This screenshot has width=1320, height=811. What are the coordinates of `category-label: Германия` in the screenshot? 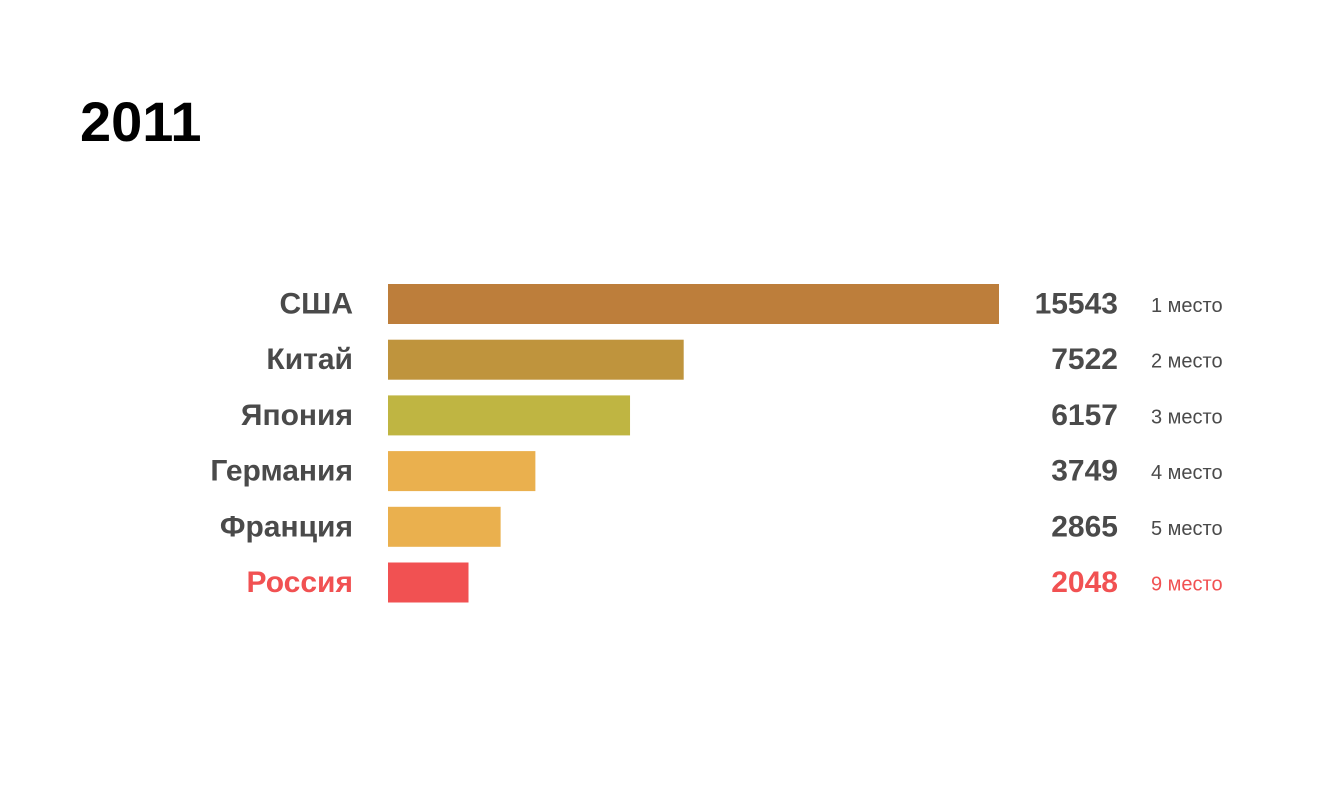 It's located at (281, 471).